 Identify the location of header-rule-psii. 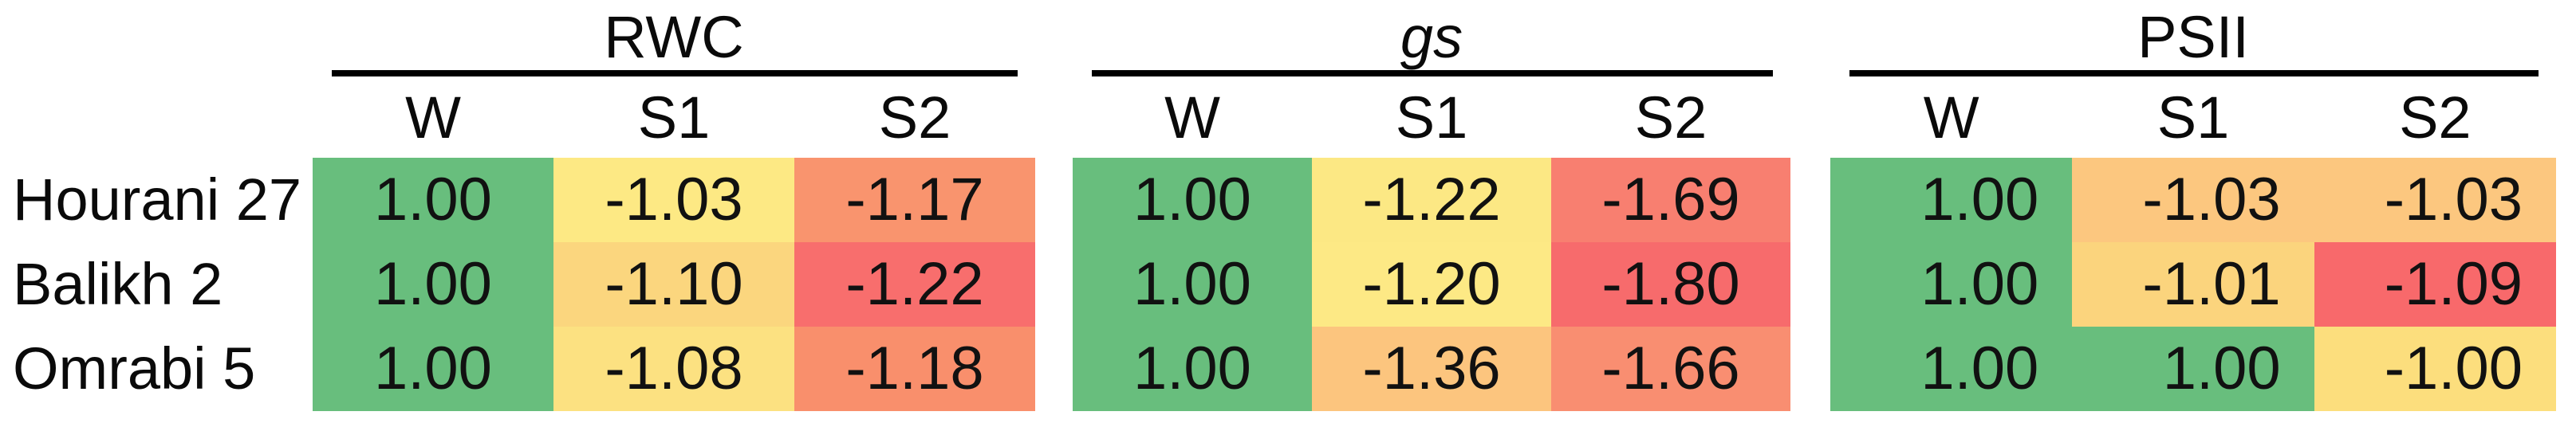
(2194, 73).